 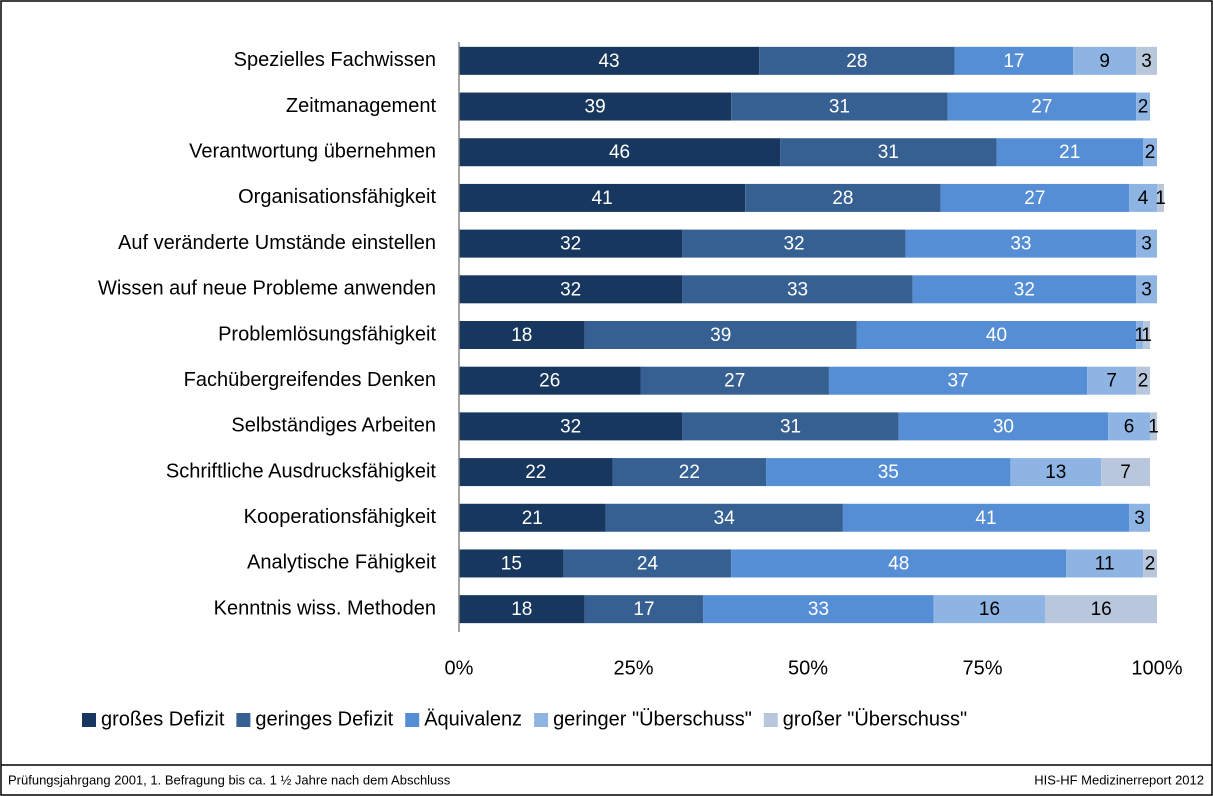 What do you see at coordinates (1003, 426) in the screenshot?
I see `value-label: 30` at bounding box center [1003, 426].